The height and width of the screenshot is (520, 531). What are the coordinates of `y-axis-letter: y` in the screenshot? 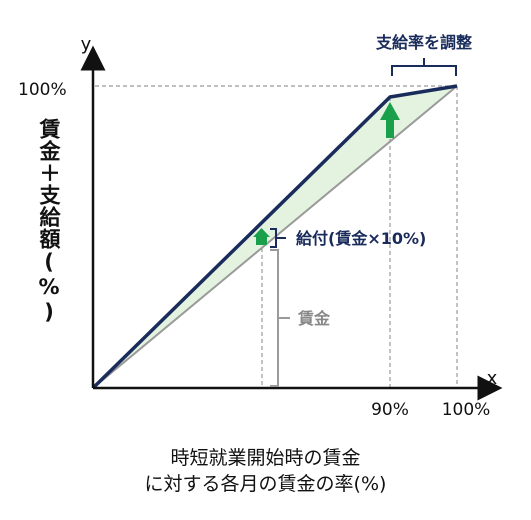 It's located at (86, 44).